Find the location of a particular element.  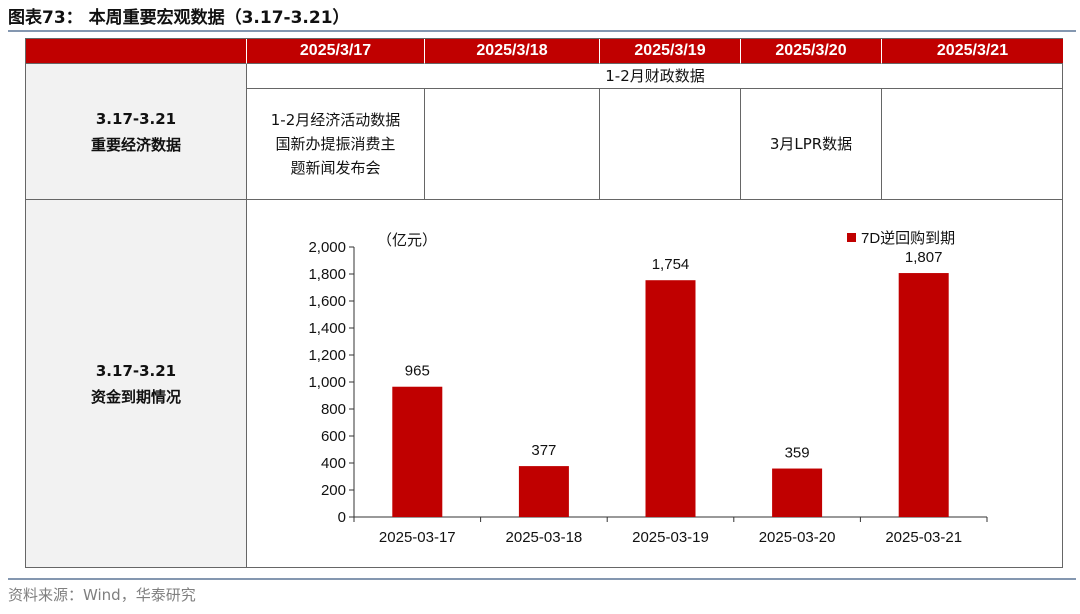

source-note: 资料来源：Wind，华泰研究 is located at coordinates (102, 595).